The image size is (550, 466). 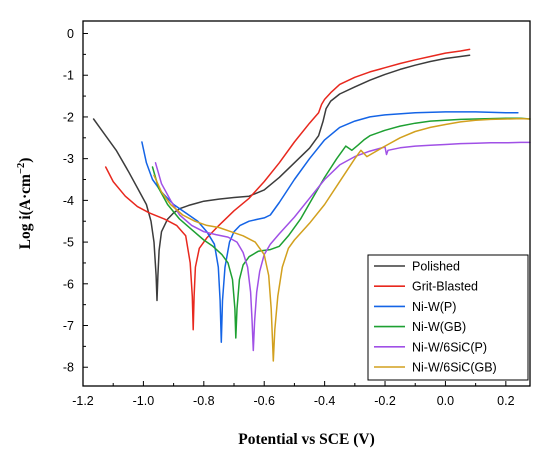 I want to click on y-tick-label: -8, so click(x=68, y=368).